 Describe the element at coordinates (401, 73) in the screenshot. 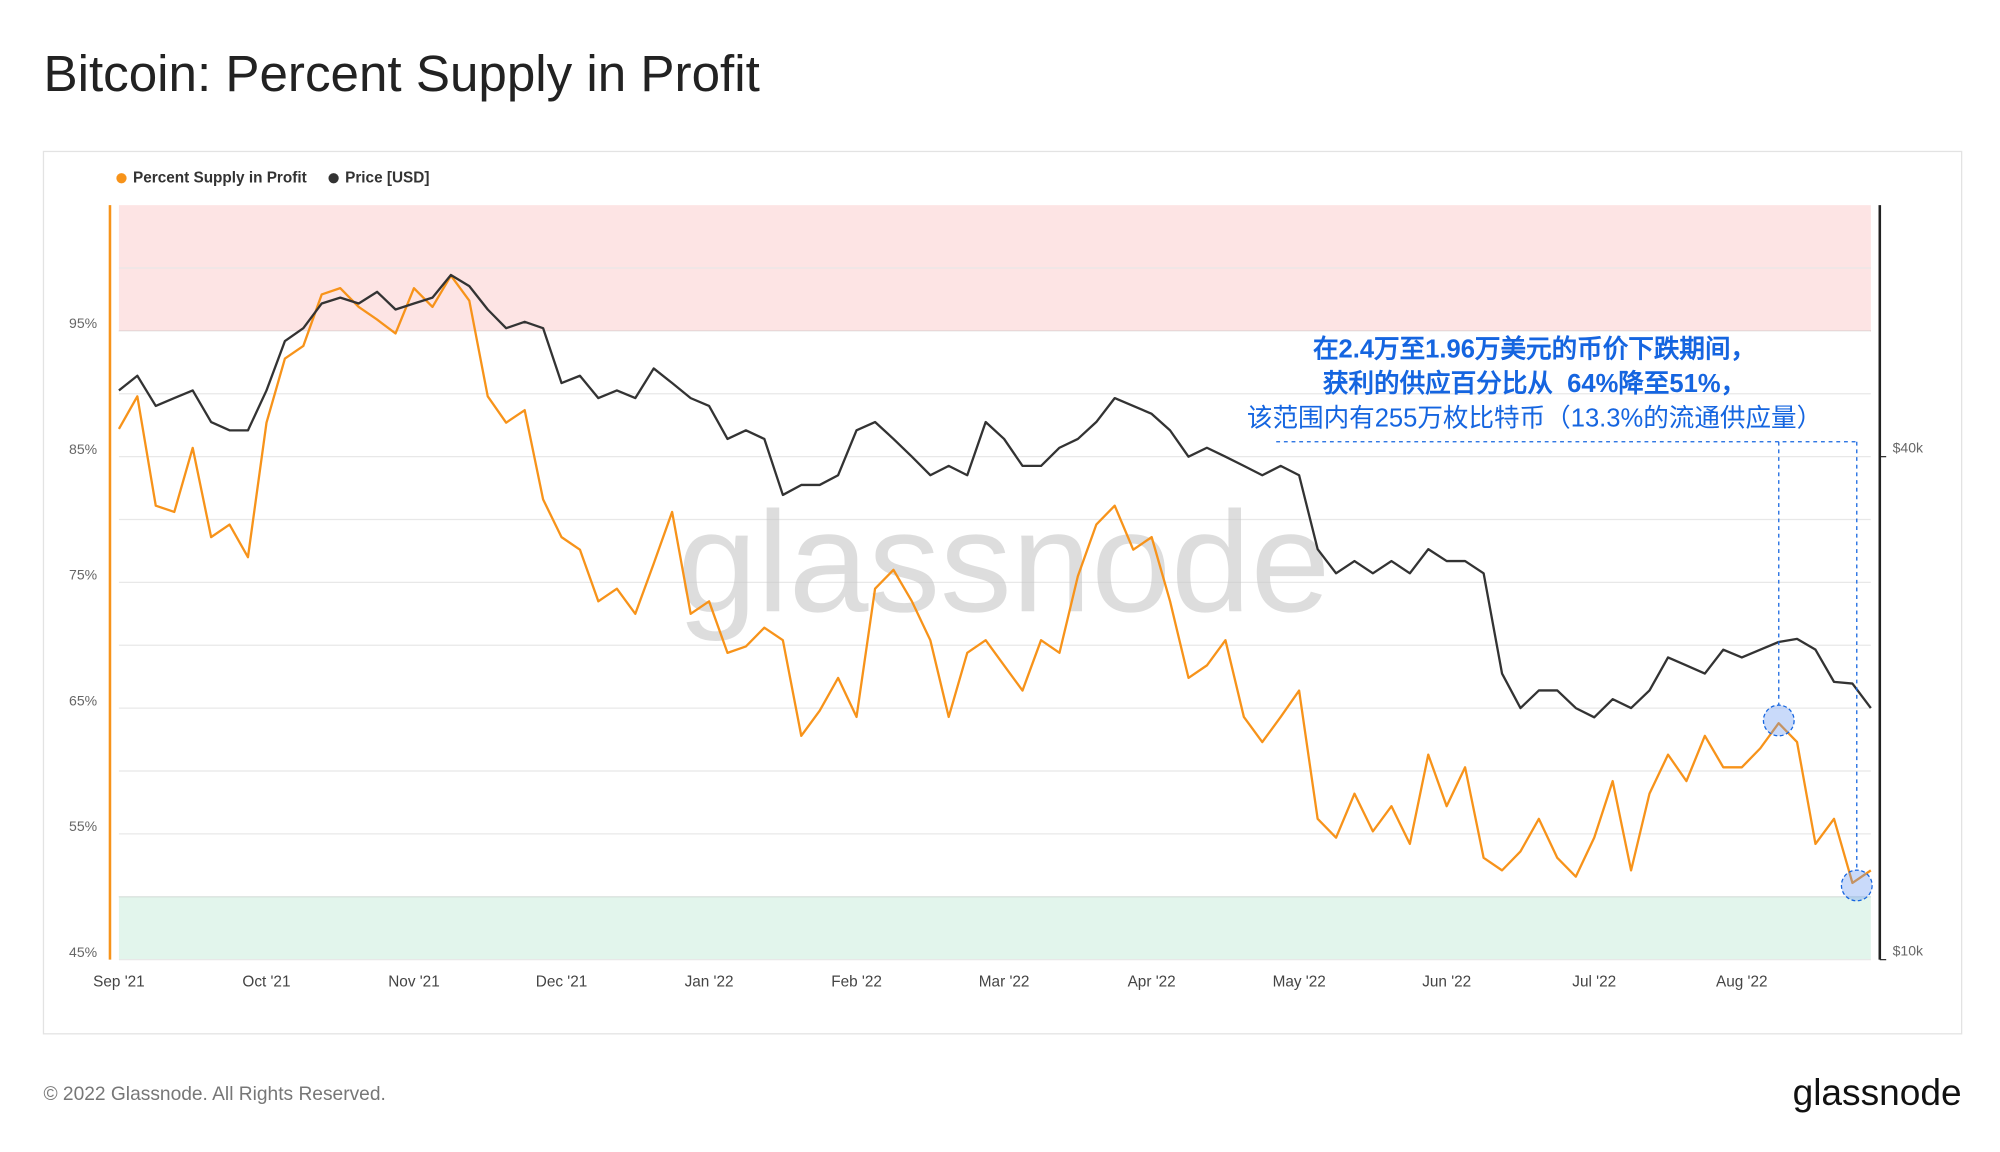

I see `page-title: Bitcoin: Percent Supply in Profit` at that location.